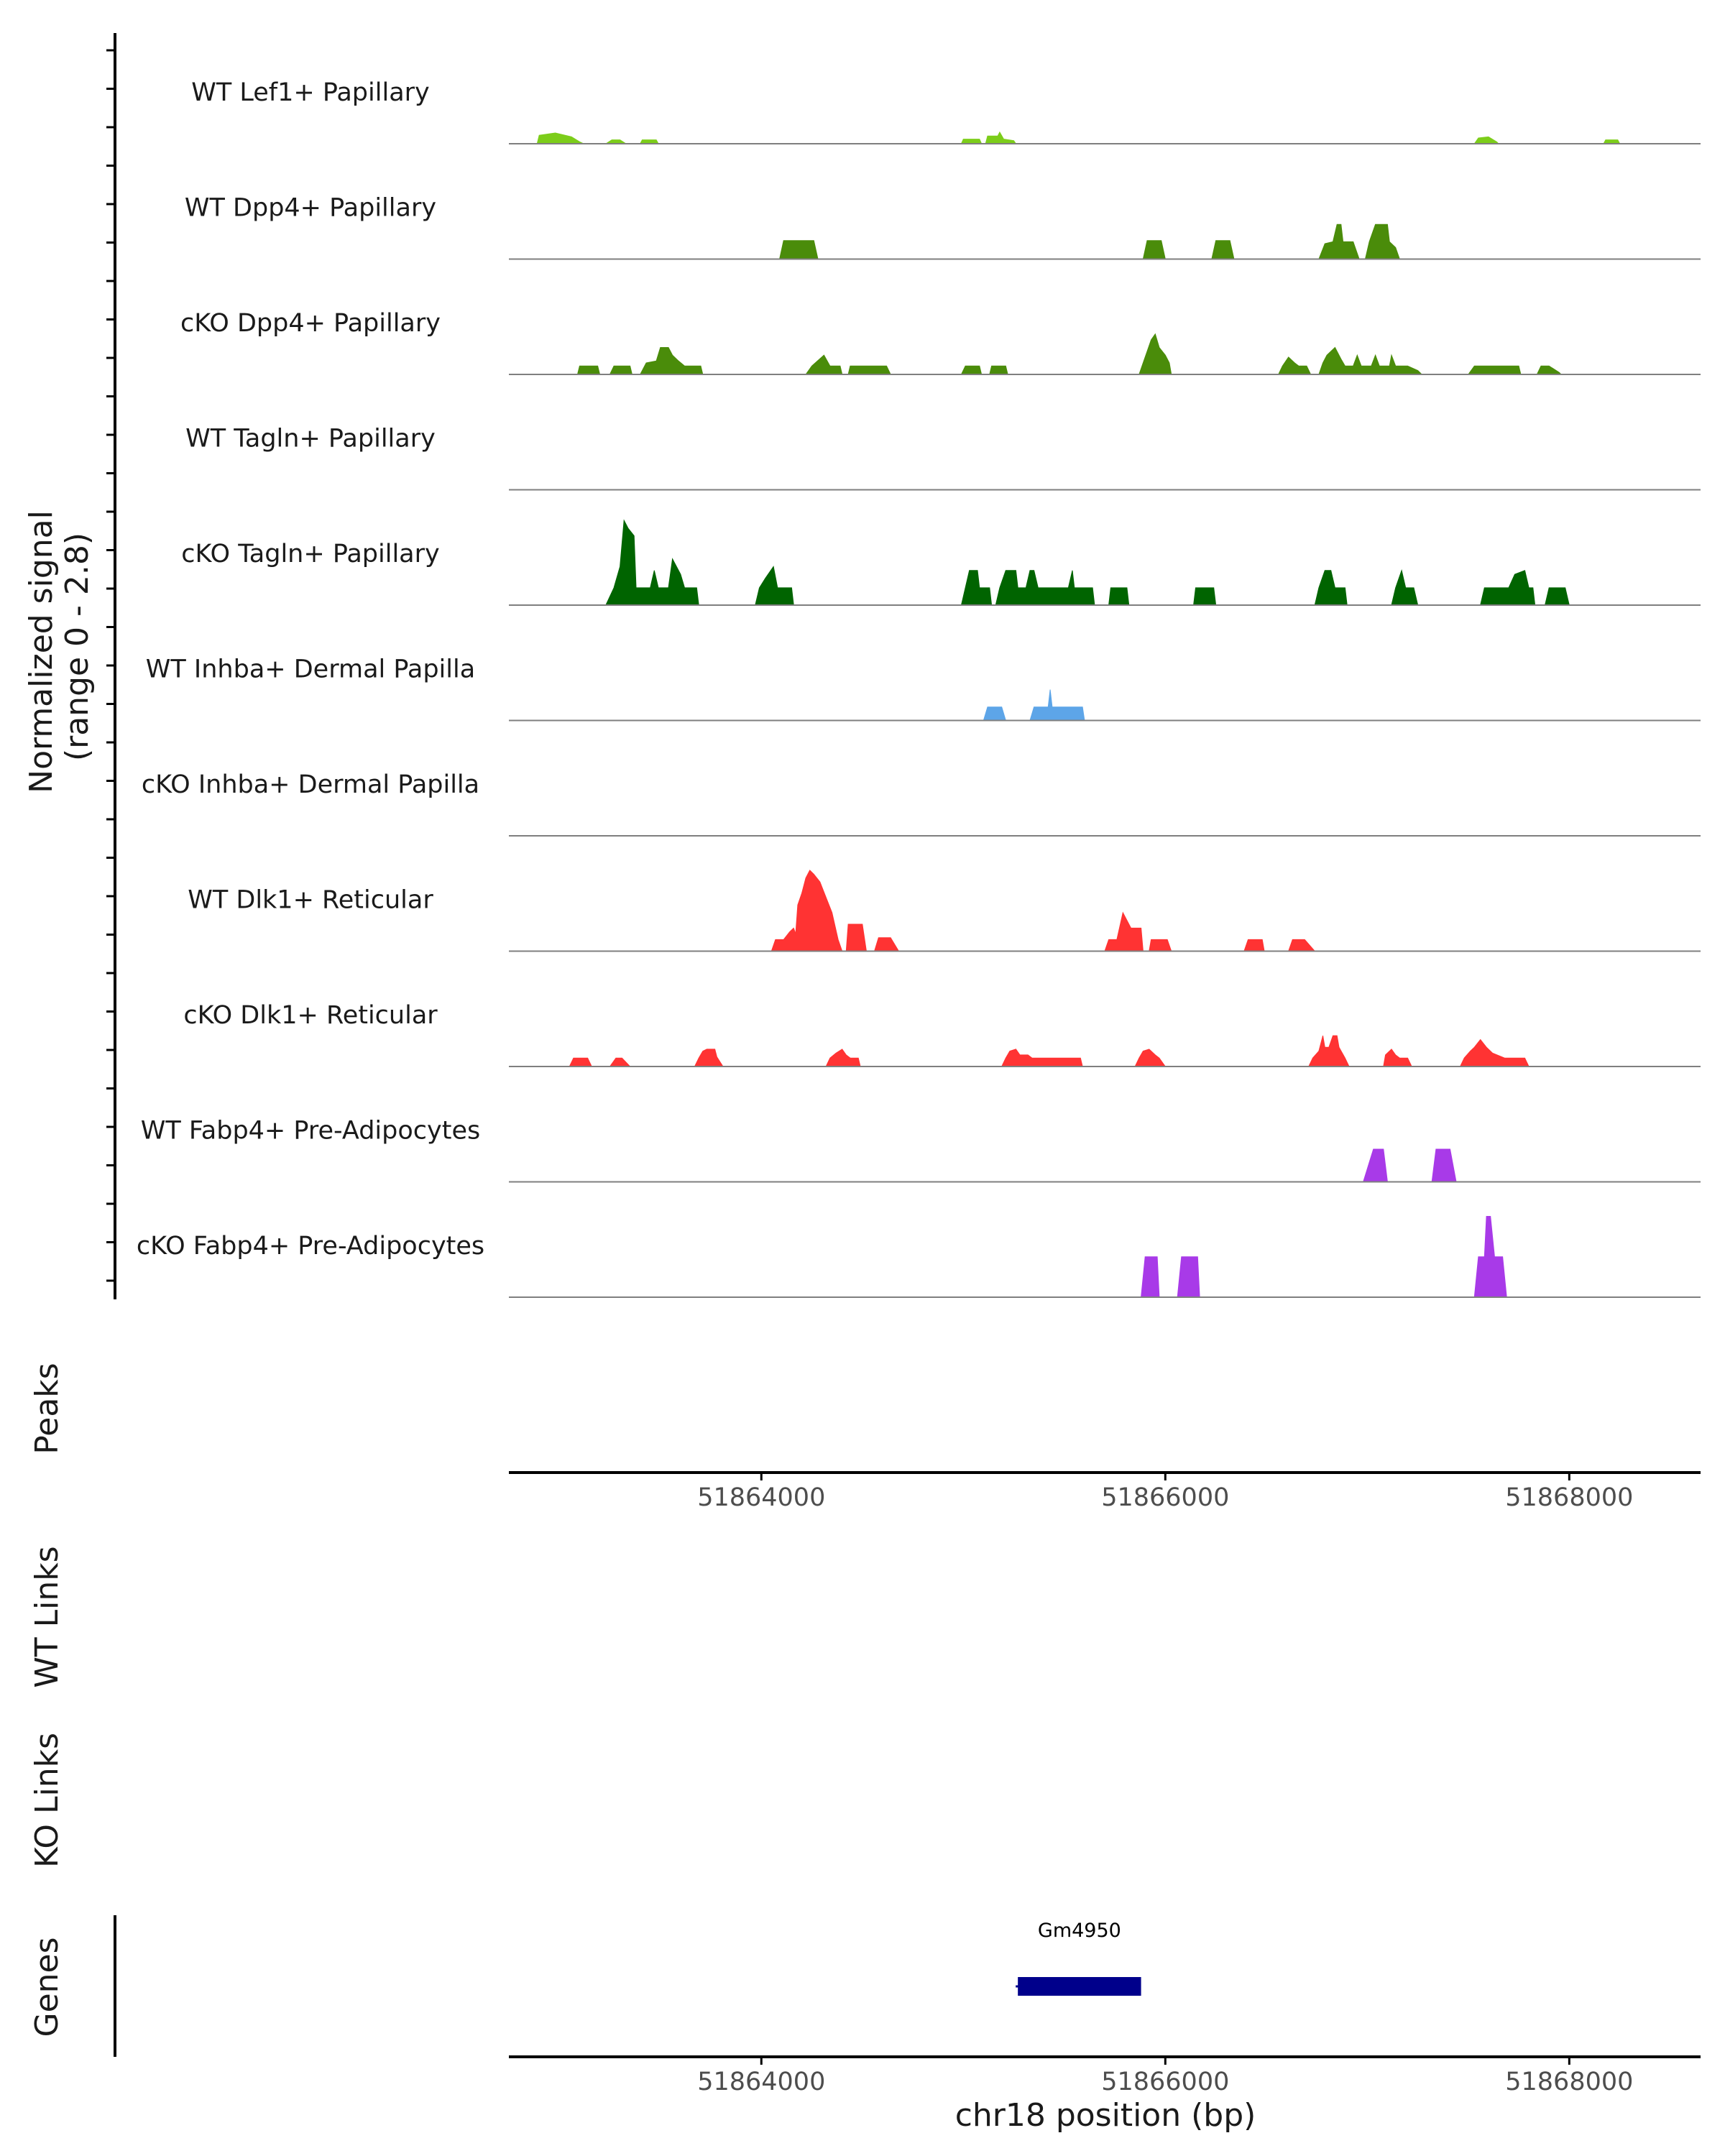 This screenshot has height=2156, width=1725. I want to click on track-label: WT Dlk1+ Reticular, so click(310, 901).